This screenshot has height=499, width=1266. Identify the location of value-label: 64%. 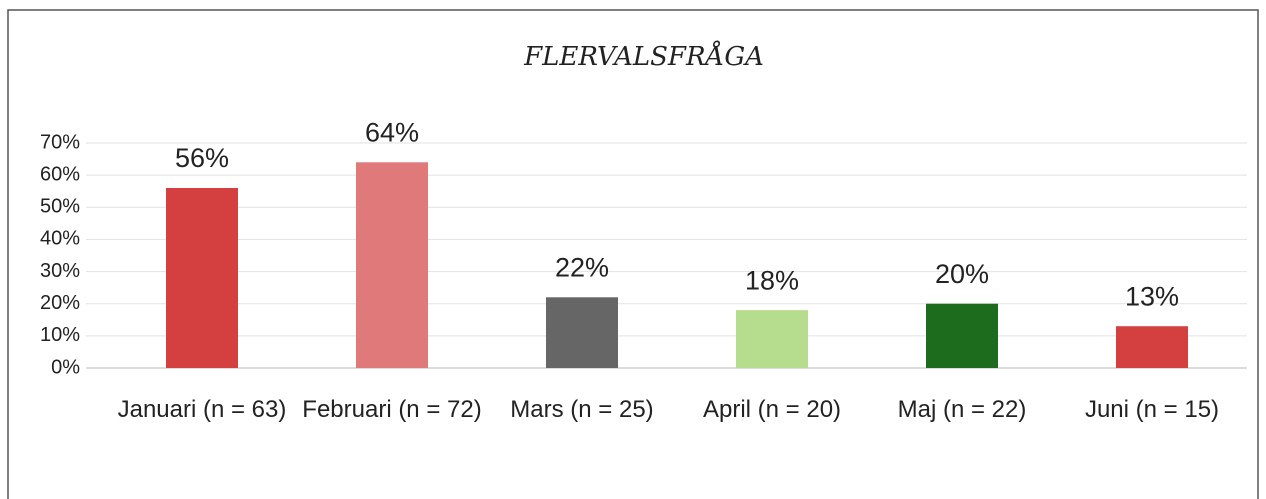
(392, 132).